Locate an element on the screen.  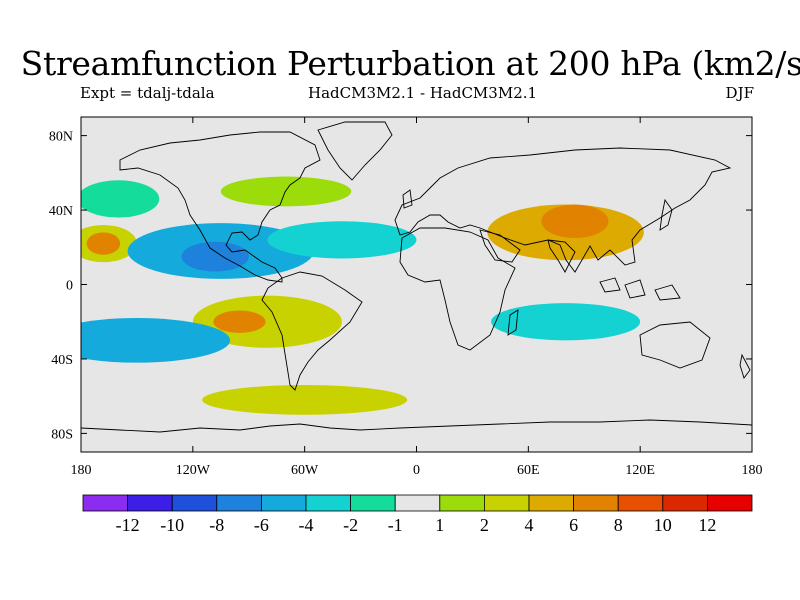
lat-label: 80N is located at coordinates (61, 137).